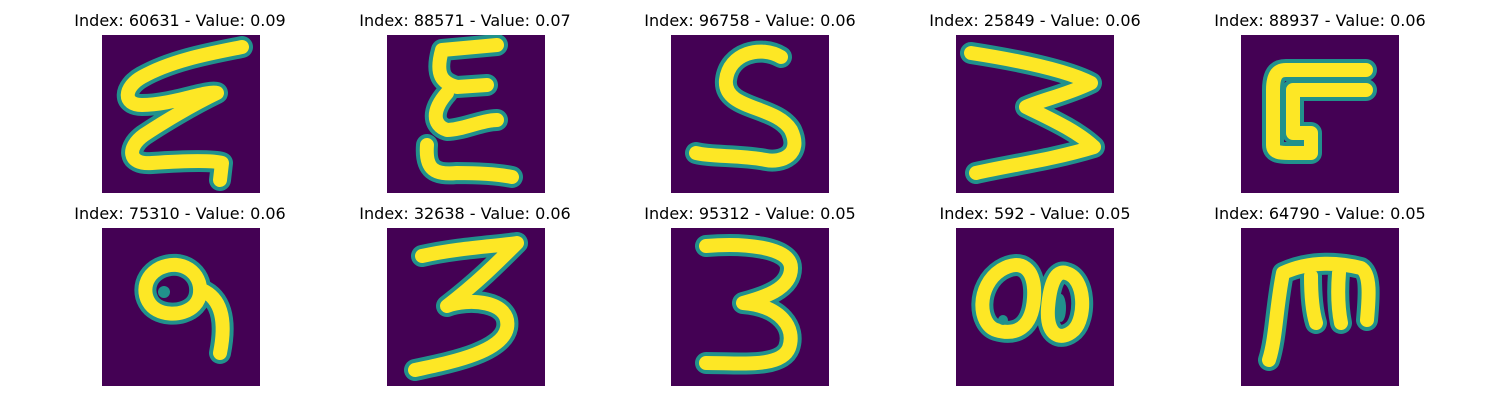  I want to click on panel-title: Index: 88571 - Value: 0.07, so click(465, 20).